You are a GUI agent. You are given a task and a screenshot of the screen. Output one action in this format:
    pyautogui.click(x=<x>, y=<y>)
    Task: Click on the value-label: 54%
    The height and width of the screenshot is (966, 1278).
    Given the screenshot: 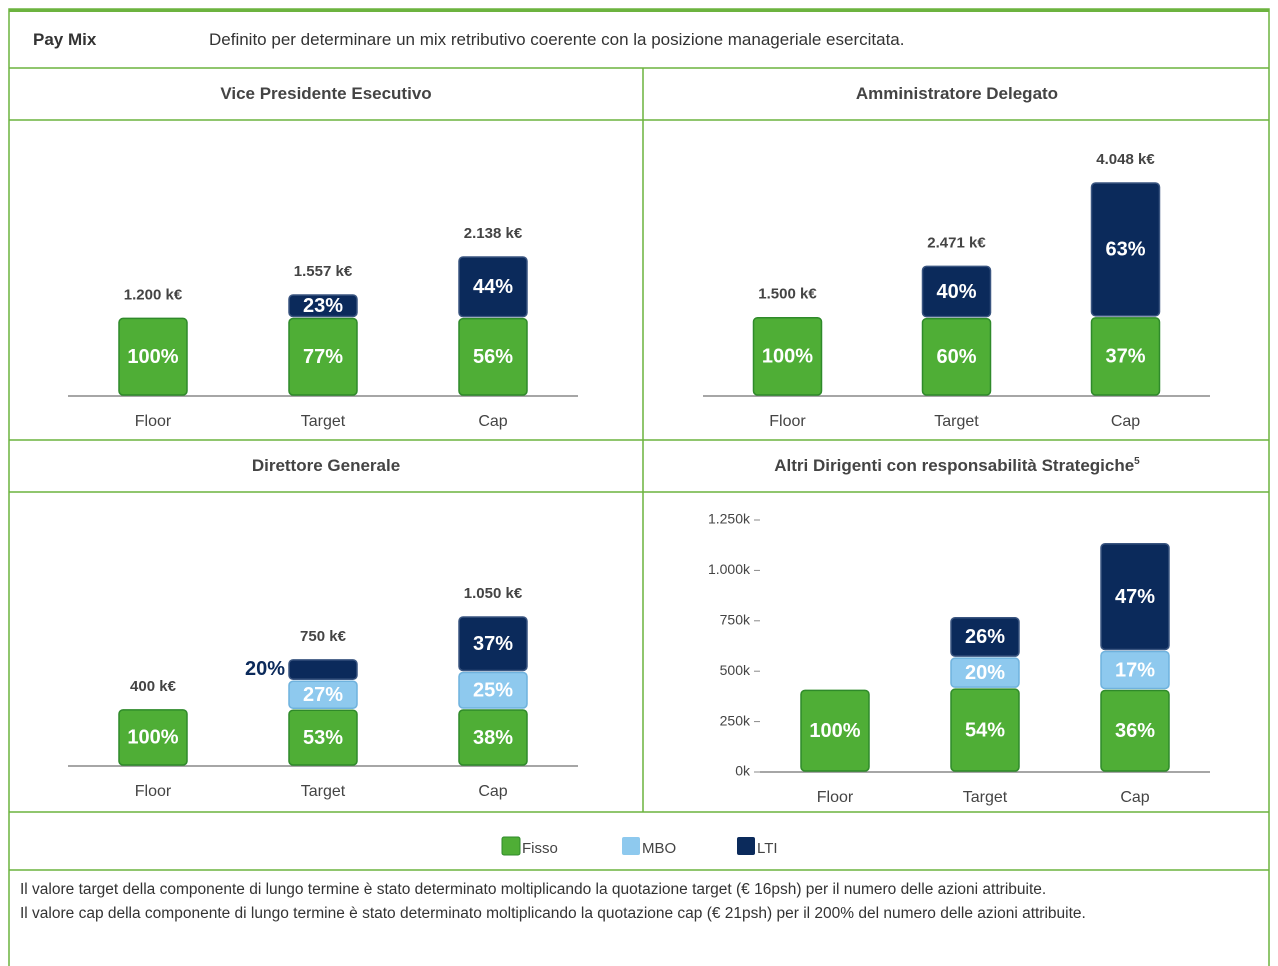 What is the action you would take?
    pyautogui.click(x=985, y=730)
    